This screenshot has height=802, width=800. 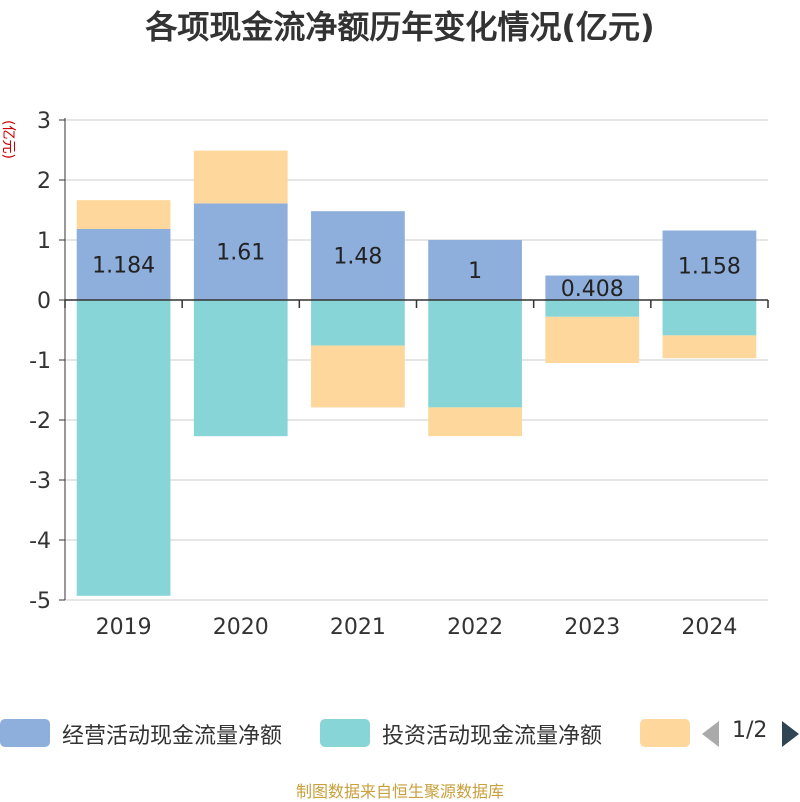 I want to click on data-label: 1, so click(x=475, y=271).